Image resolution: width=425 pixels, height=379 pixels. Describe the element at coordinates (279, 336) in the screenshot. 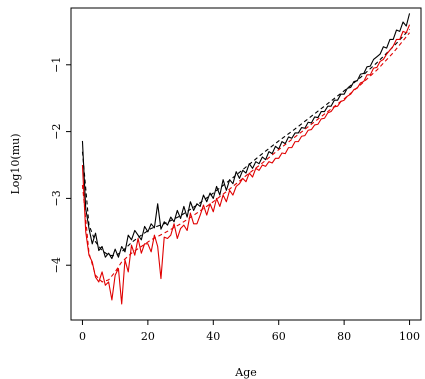

I see `x-tick-label: 60` at that location.